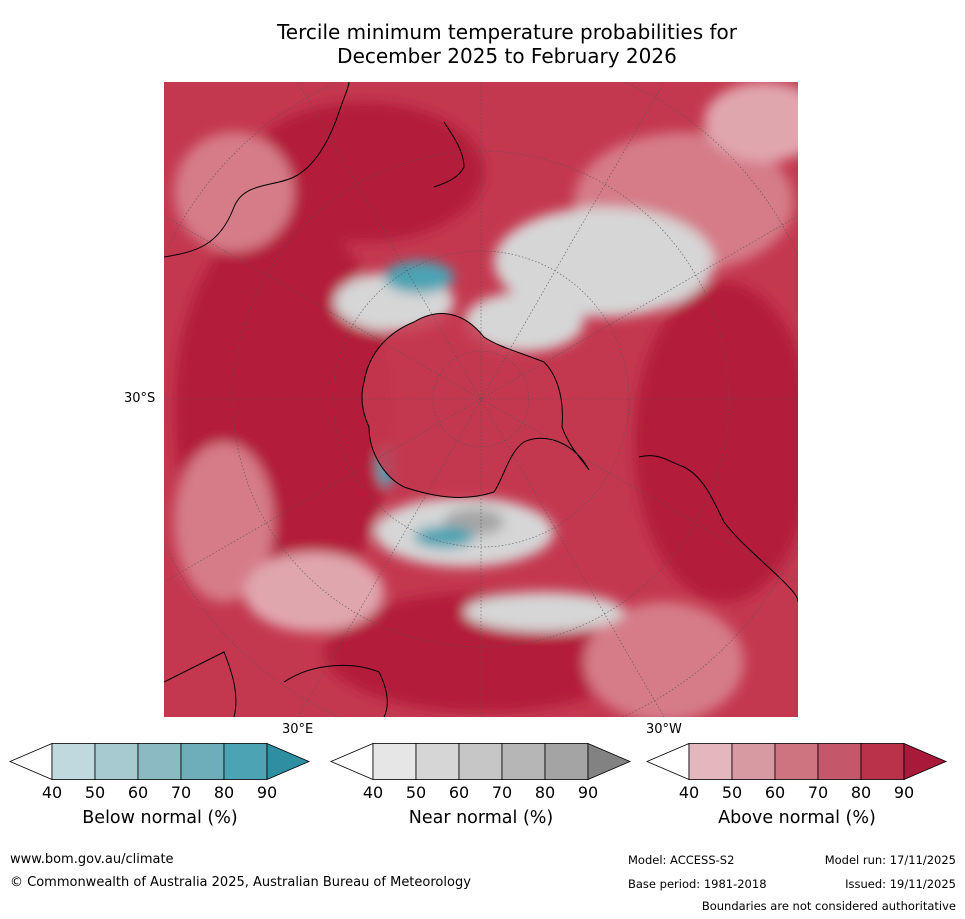 This screenshot has height=919, width=965. What do you see at coordinates (818, 792) in the screenshot?
I see `tick-above-70: 70` at bounding box center [818, 792].